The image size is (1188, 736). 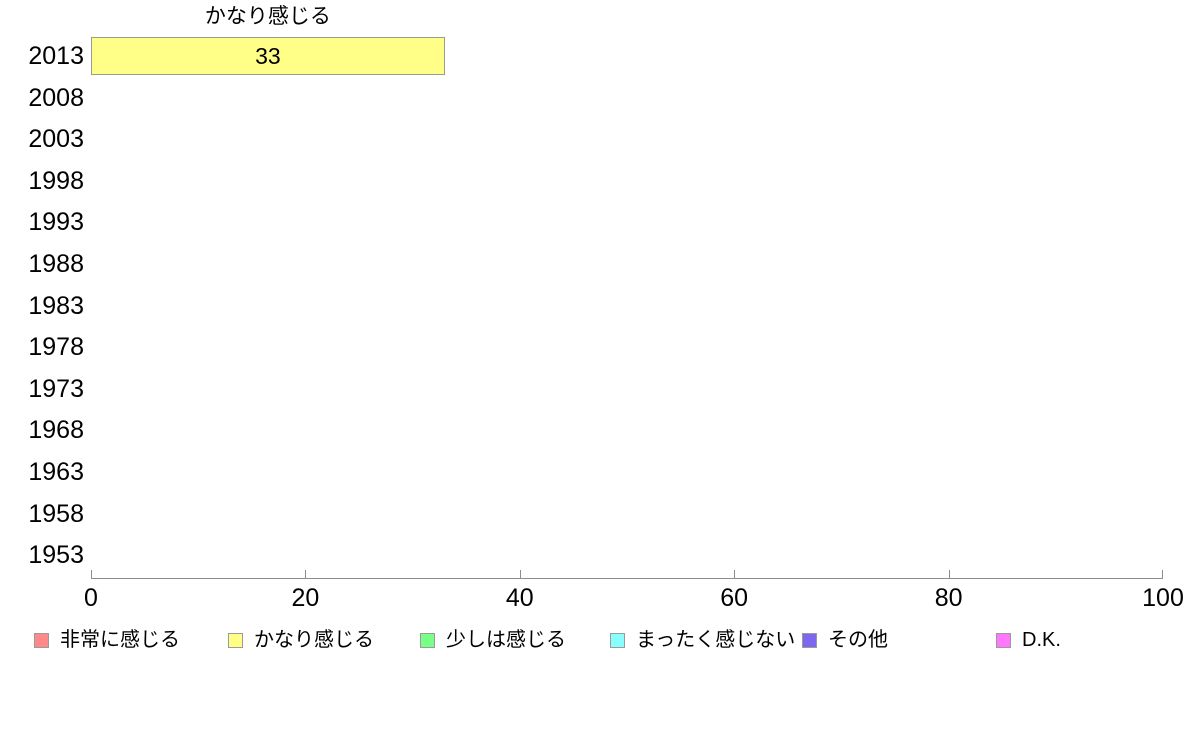 I want to click on year-axis-label: 2003, so click(x=56, y=139).